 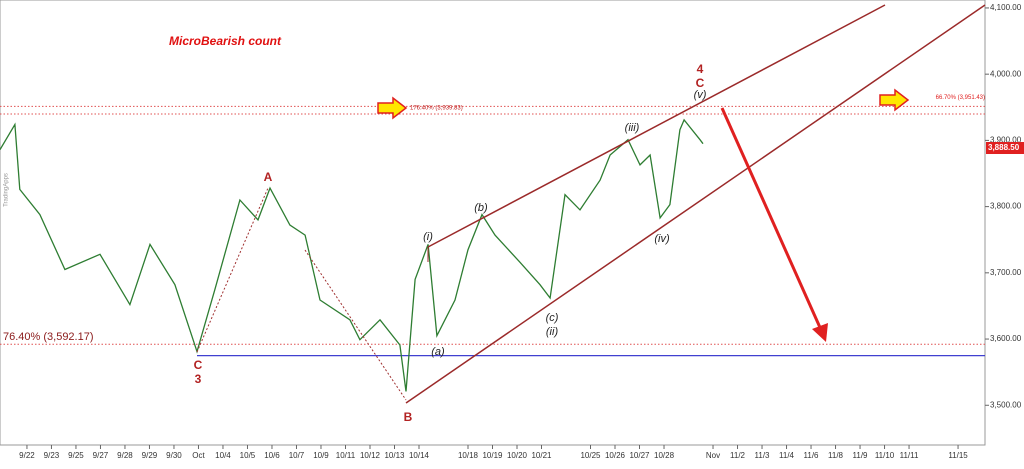 I want to click on last-price-box, so click(x=1005, y=148).